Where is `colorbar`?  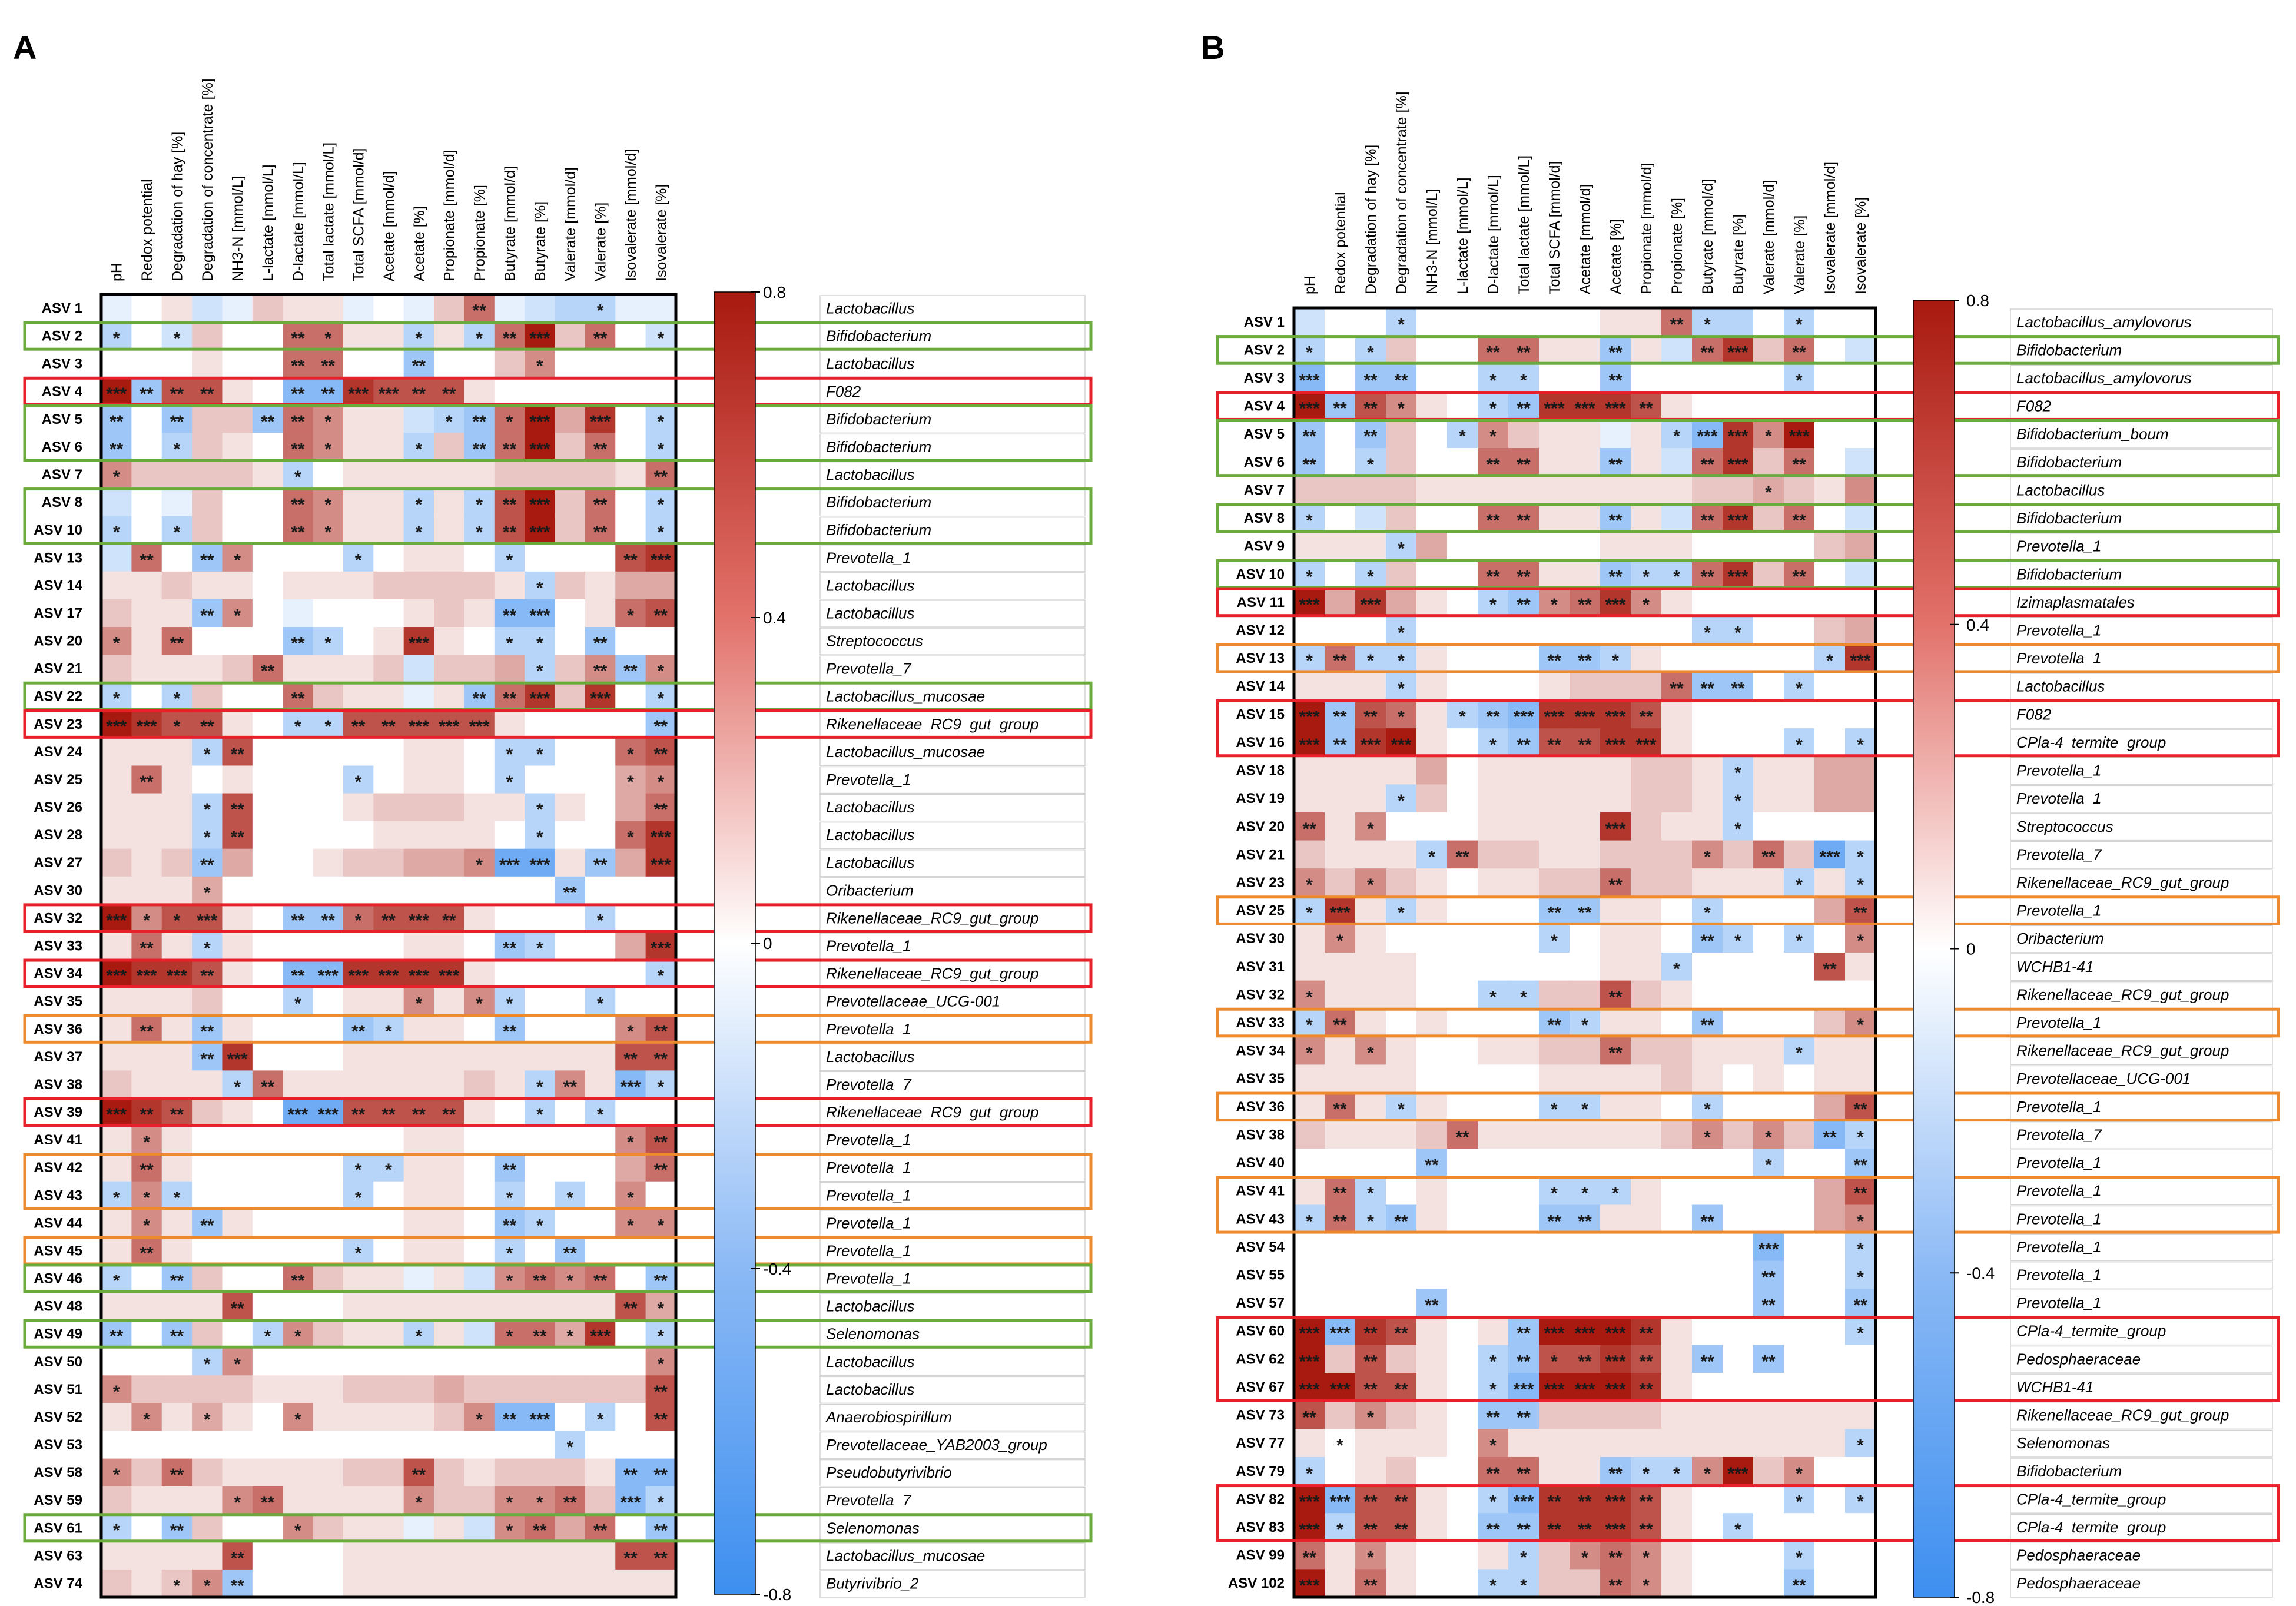 colorbar is located at coordinates (1934, 949).